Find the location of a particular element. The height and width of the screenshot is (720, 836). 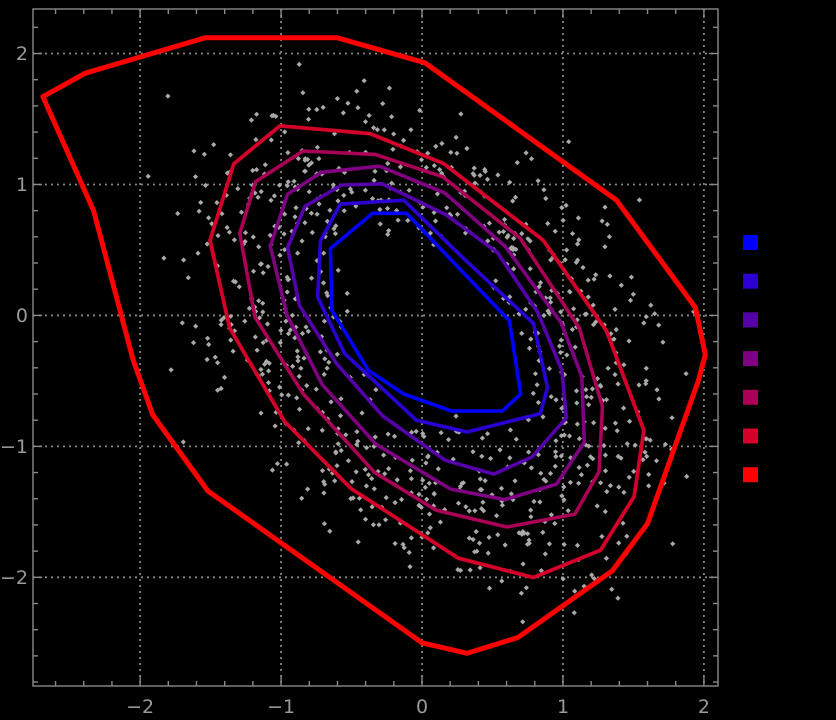

x-tick-label: −2 is located at coordinates (140, 707).